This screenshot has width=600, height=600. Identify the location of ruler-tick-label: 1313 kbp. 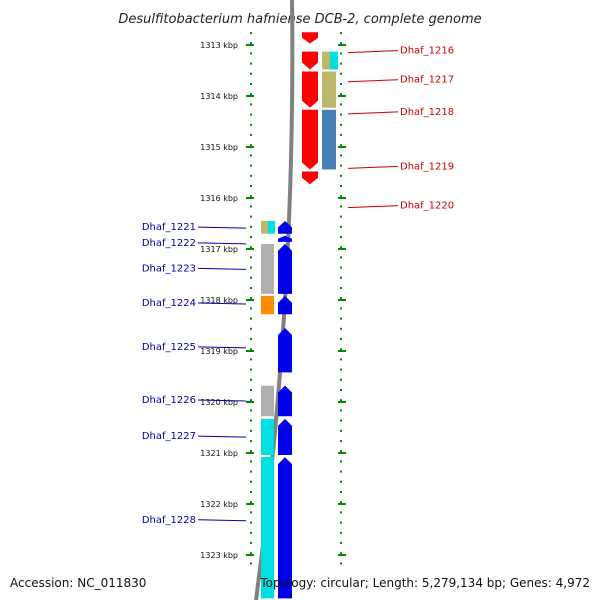
(219, 45).